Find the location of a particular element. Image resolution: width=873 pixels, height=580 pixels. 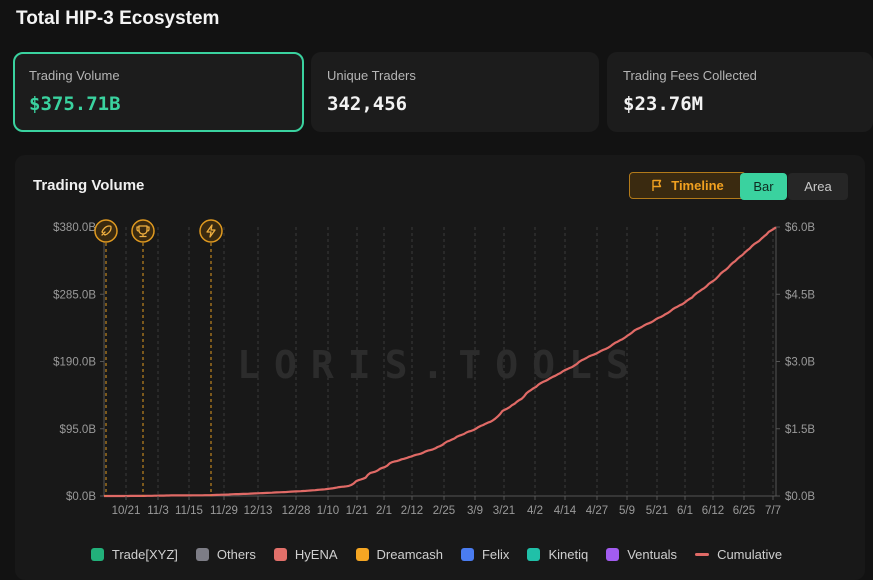

y-tick-label-left: $0.0B is located at coordinates (81, 497).